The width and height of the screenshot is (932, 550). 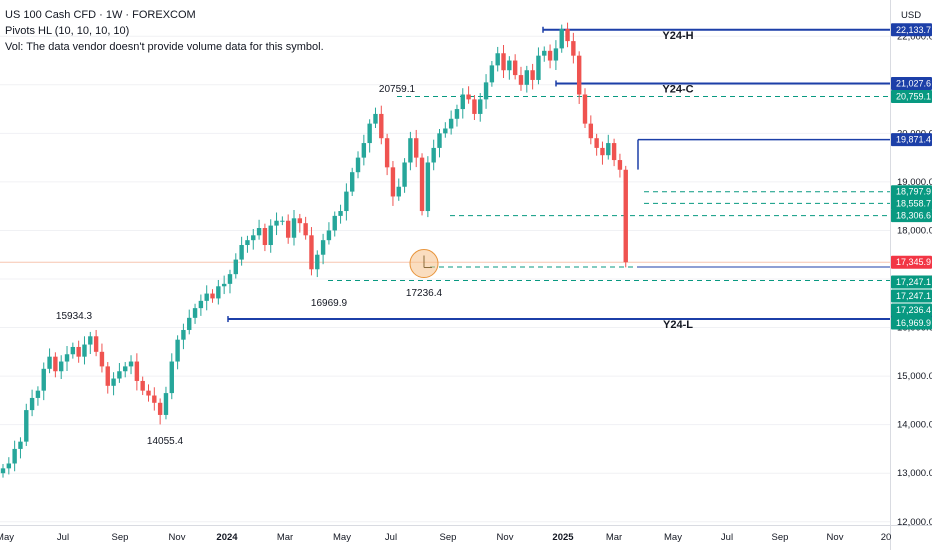 What do you see at coordinates (913, 96) in the screenshot?
I see `price-tag-text: 20,759.1` at bounding box center [913, 96].